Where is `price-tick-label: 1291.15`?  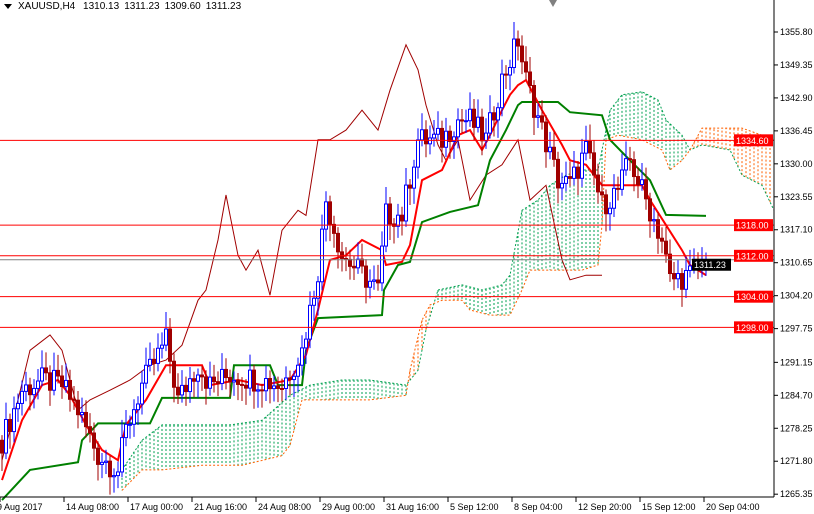 price-tick-label: 1291.15 is located at coordinates (796, 362).